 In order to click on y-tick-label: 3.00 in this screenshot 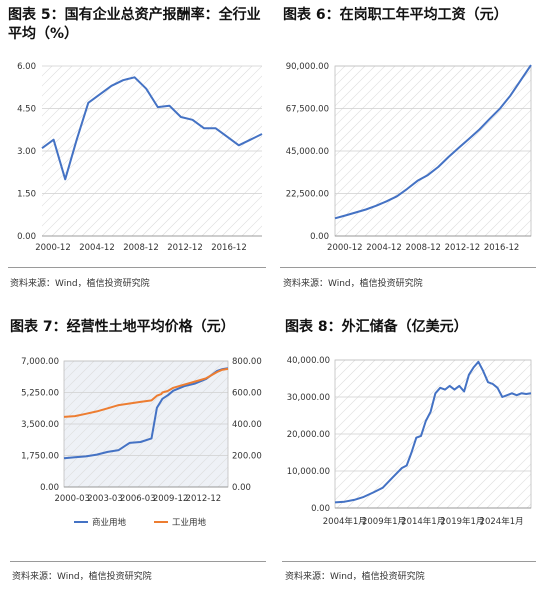, I will do `click(26, 152)`.